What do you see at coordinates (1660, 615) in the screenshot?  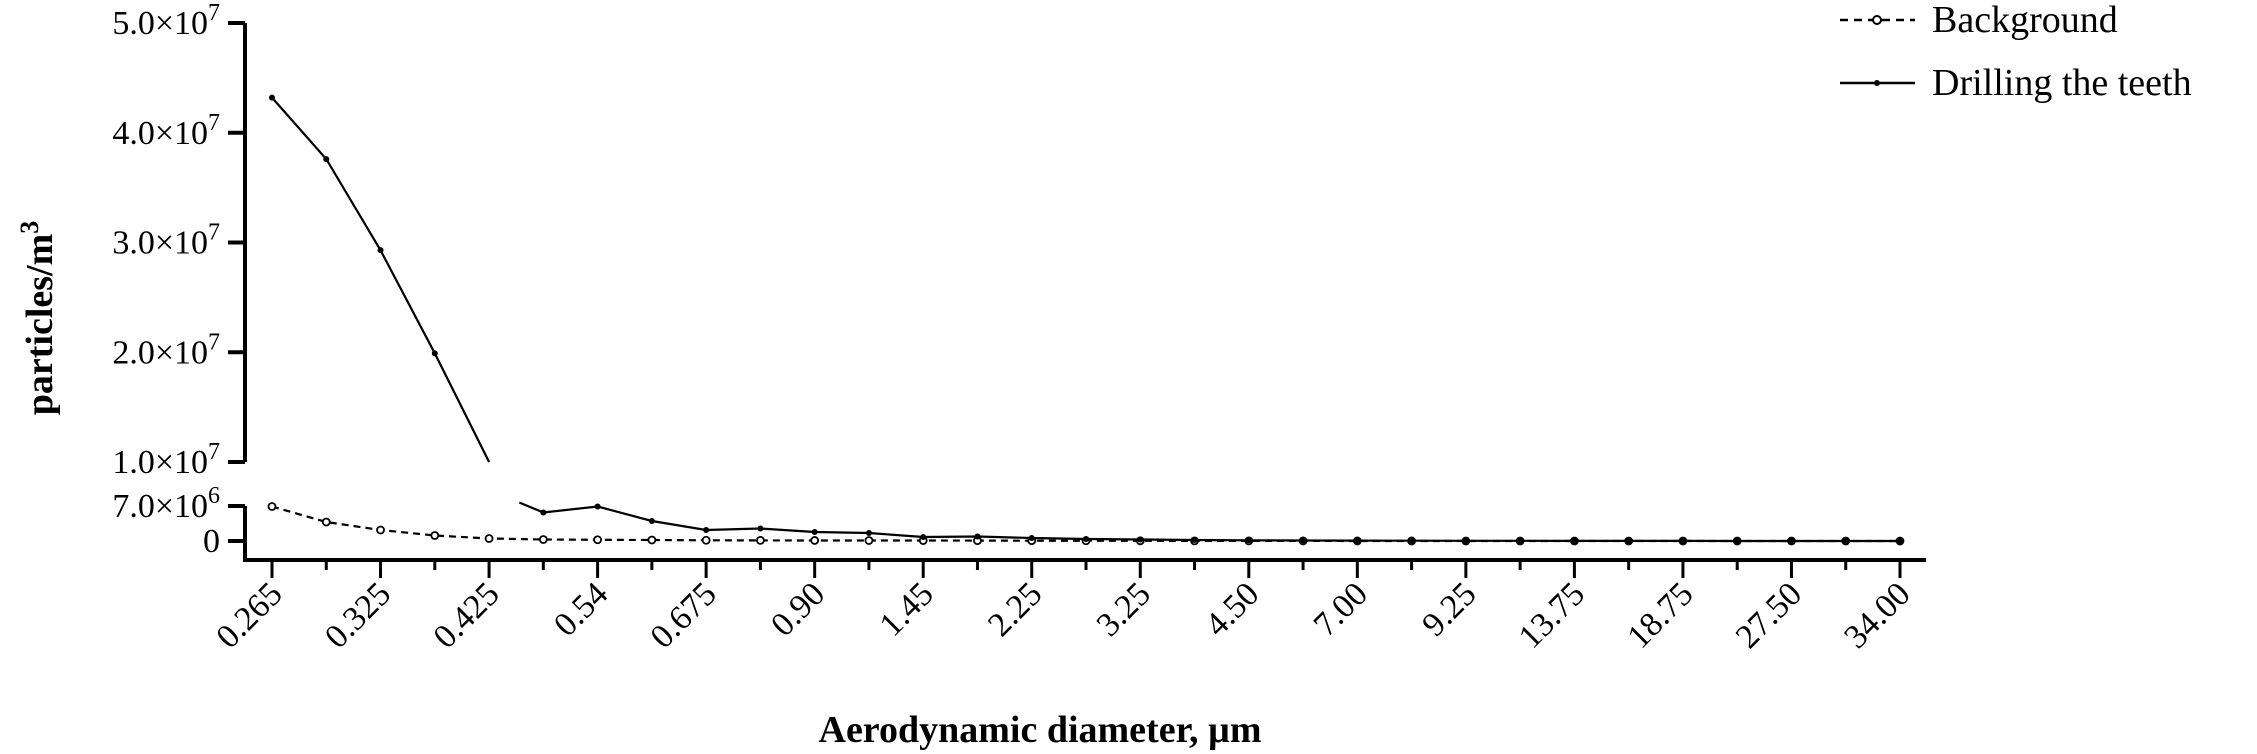 I see `x-tick-label-13: 18.75` at bounding box center [1660, 615].